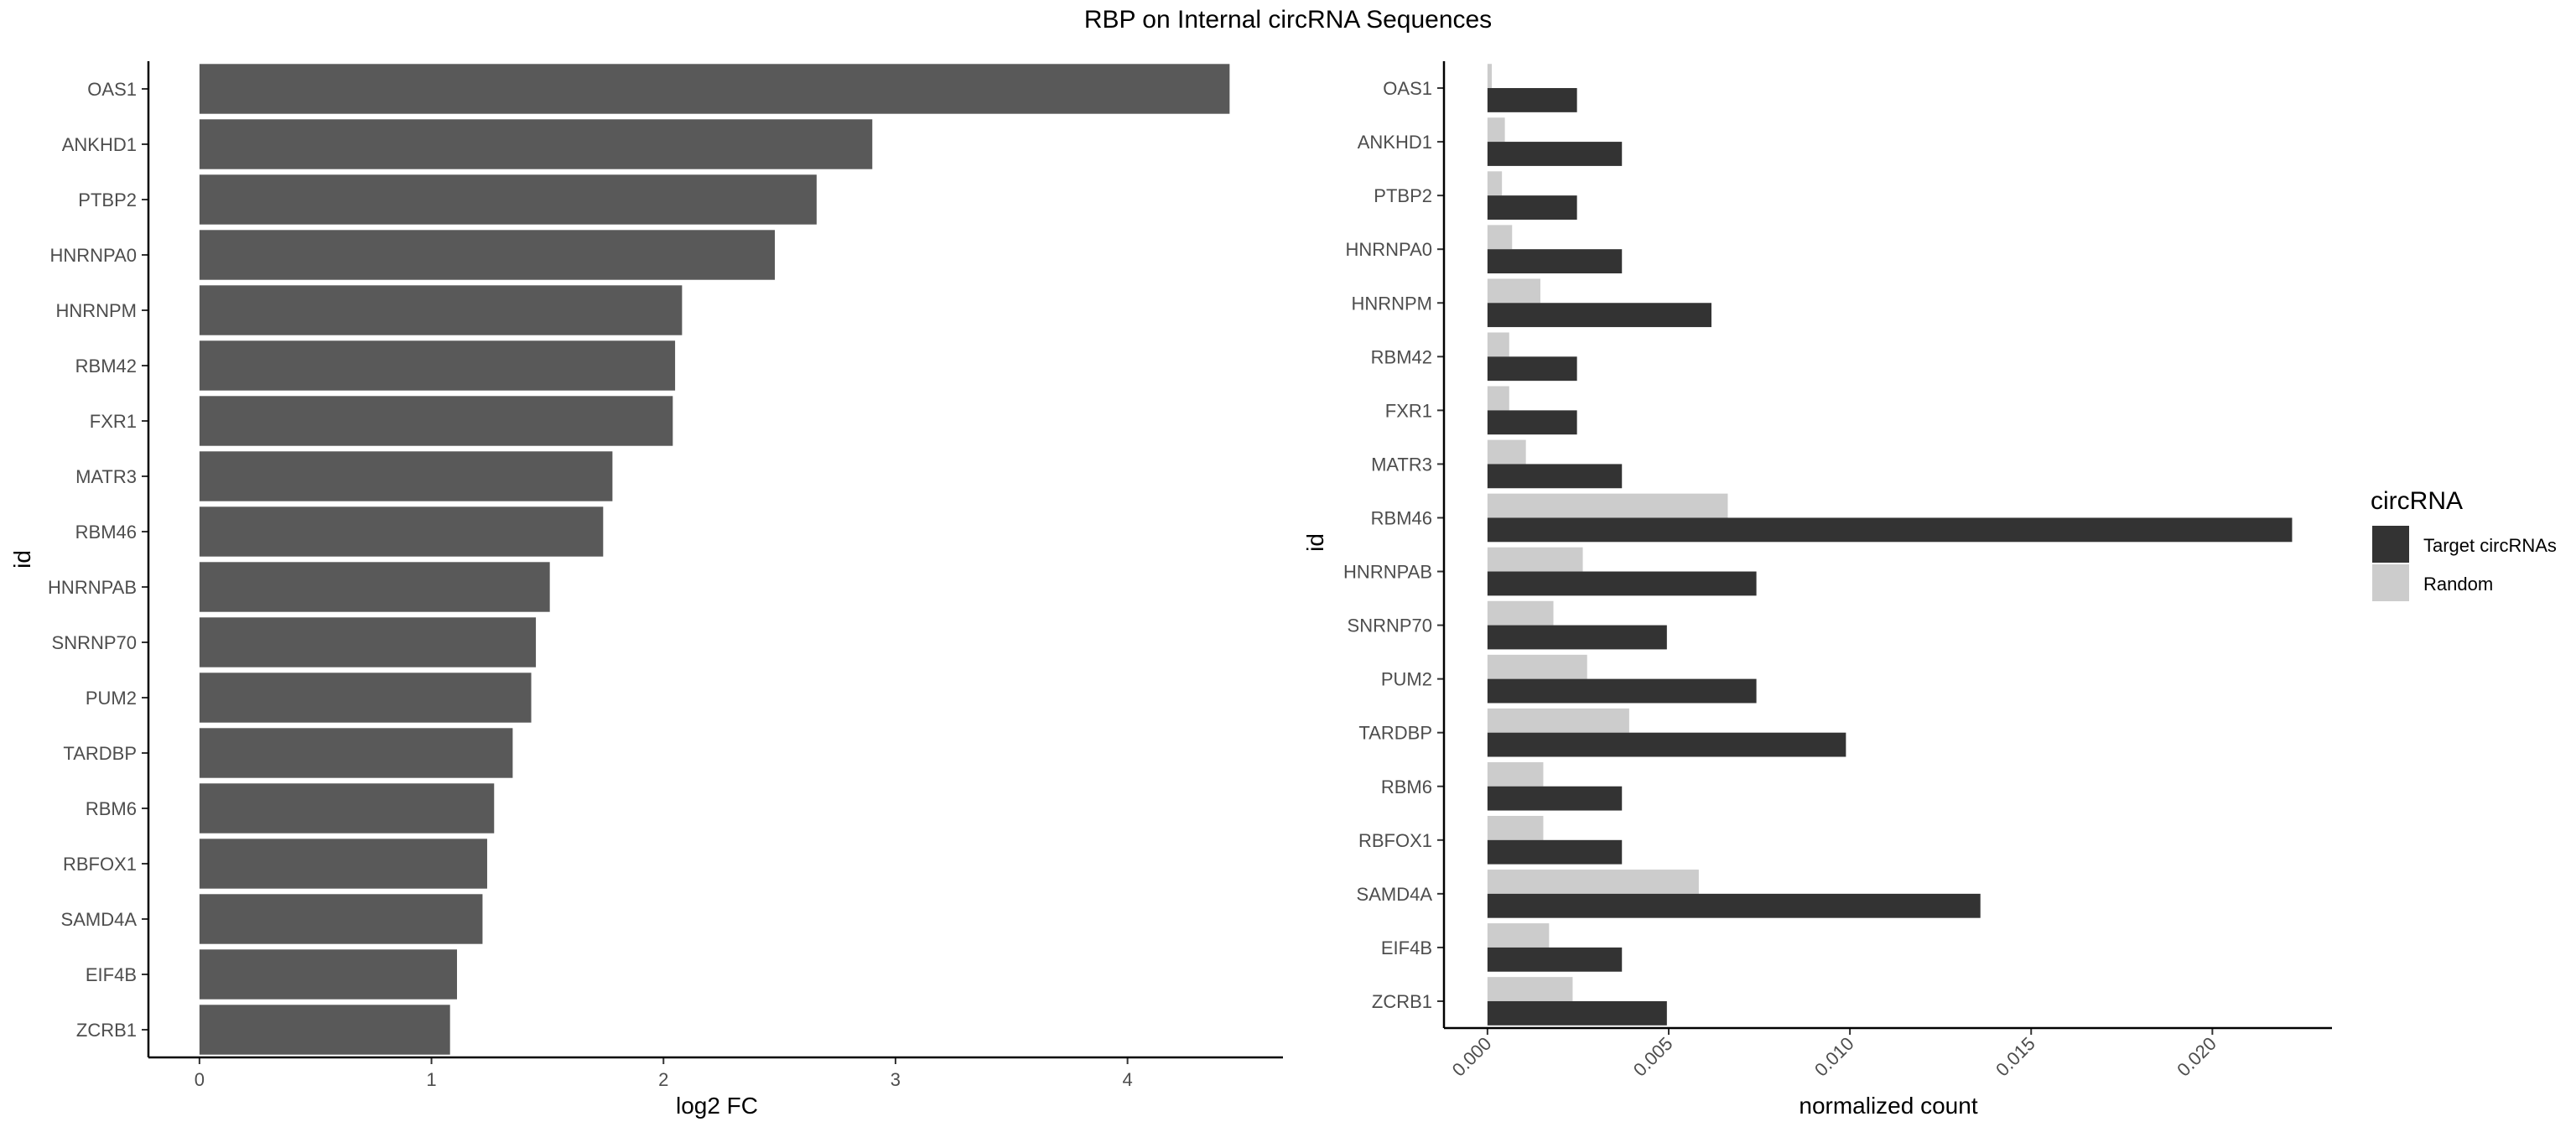 This screenshot has width=2576, height=1127. Describe the element at coordinates (112, 89) in the screenshot. I see `left-y-tick-label: OAS1` at that location.